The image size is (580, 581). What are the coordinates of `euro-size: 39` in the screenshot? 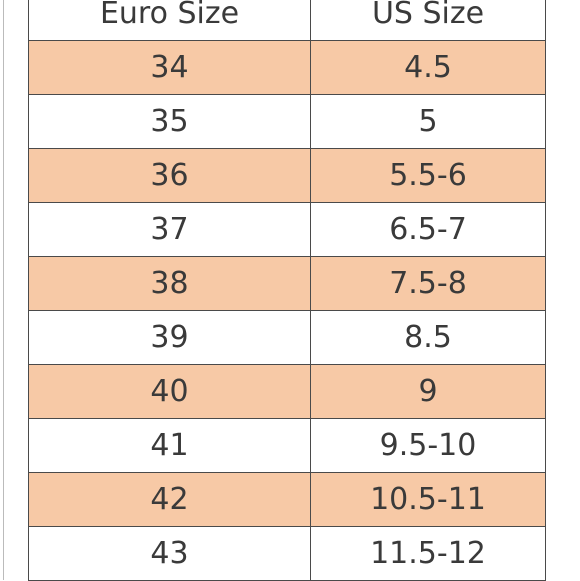 It's located at (169, 337).